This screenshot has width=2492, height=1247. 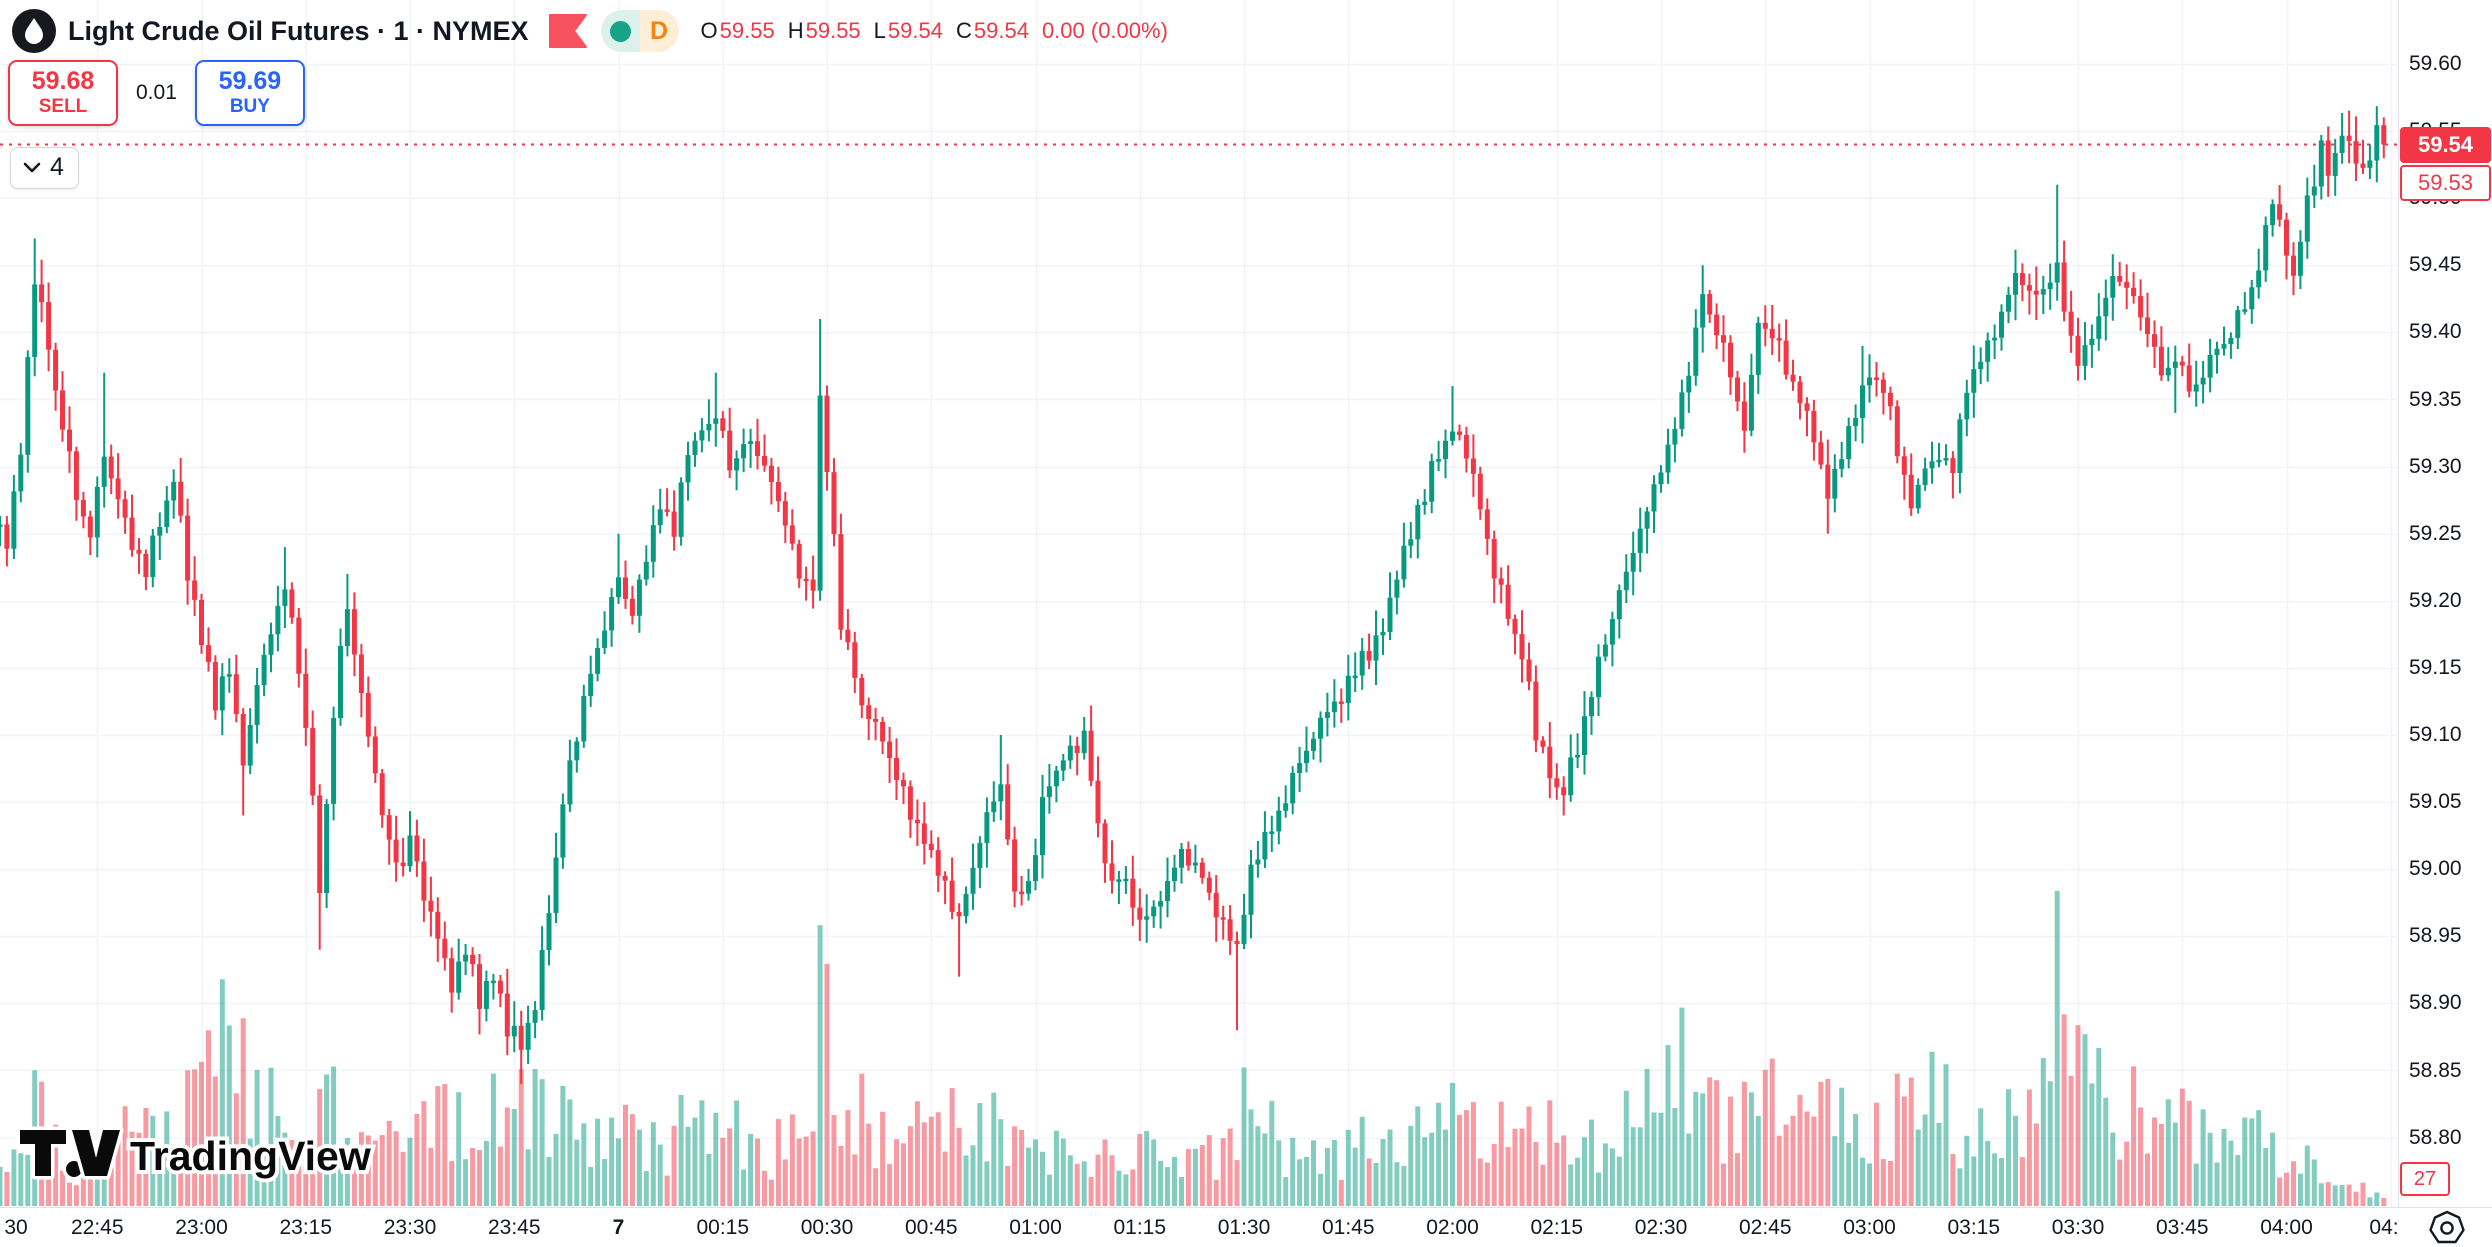 What do you see at coordinates (659, 30) in the screenshot?
I see `interval-marker-label: D` at bounding box center [659, 30].